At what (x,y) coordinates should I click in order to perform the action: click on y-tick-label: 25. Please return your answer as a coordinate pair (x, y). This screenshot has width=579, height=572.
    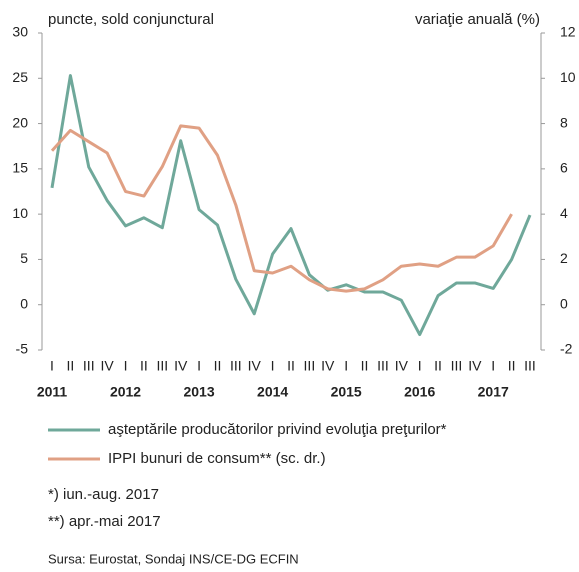
    Looking at the image, I should click on (20, 77).